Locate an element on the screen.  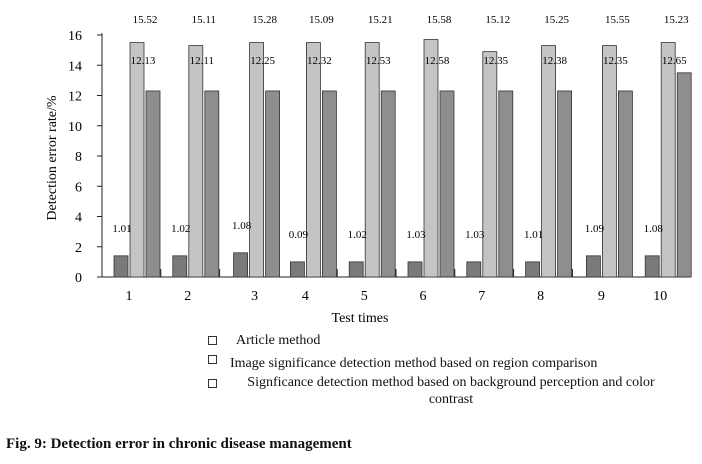
bar-series1-test10 is located at coordinates (652, 266).